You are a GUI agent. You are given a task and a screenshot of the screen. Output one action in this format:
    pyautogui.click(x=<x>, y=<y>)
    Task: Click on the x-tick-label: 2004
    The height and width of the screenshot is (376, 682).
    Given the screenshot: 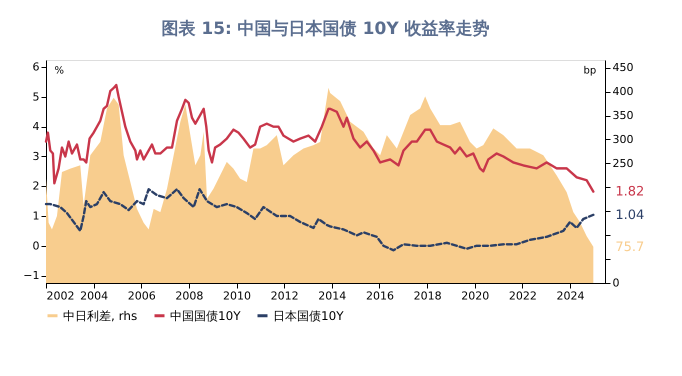 What is the action you would take?
    pyautogui.click(x=94, y=296)
    